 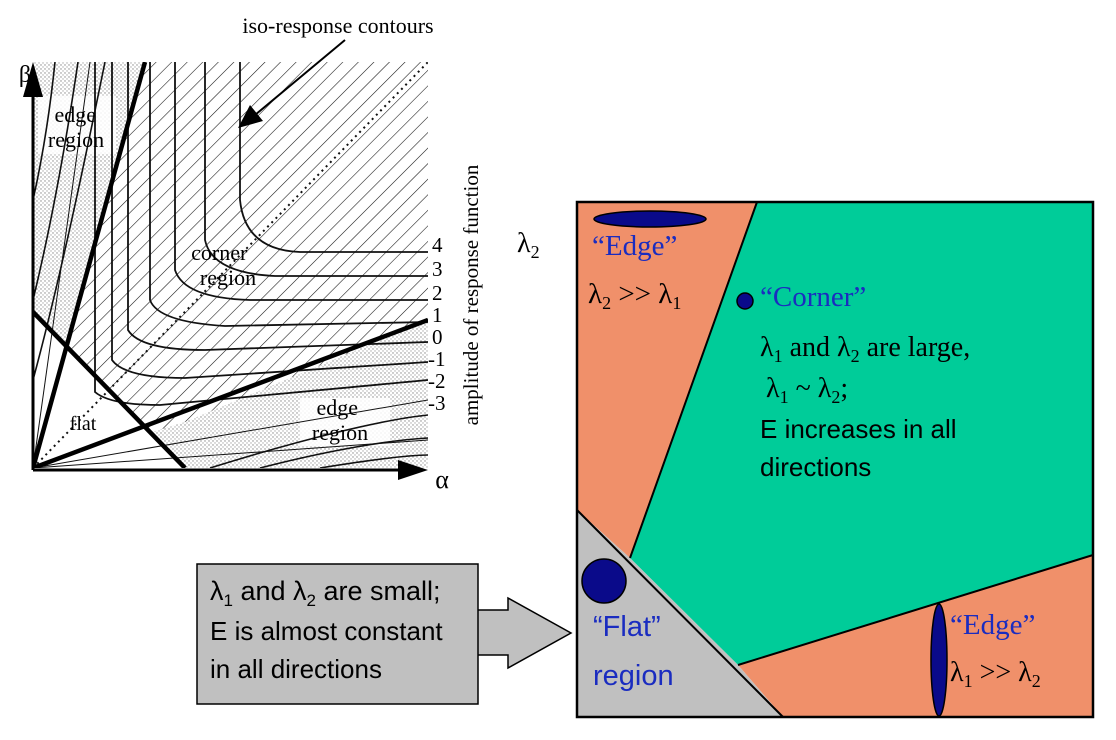 What do you see at coordinates (995, 674) in the screenshot?
I see `edge-right-relation: λ1 >> λ2` at bounding box center [995, 674].